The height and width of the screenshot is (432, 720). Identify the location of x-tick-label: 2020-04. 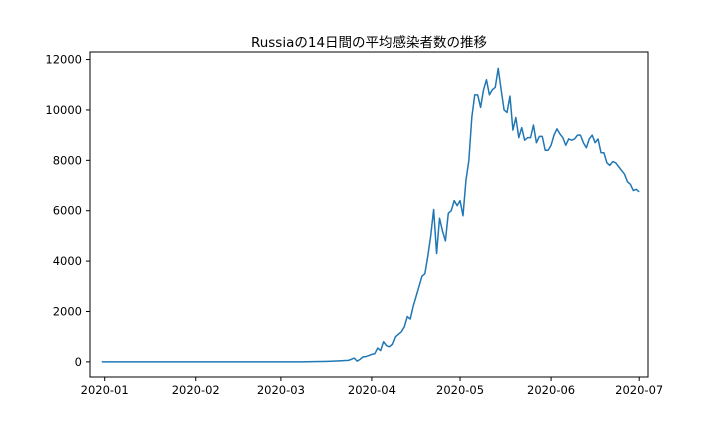
(372, 390).